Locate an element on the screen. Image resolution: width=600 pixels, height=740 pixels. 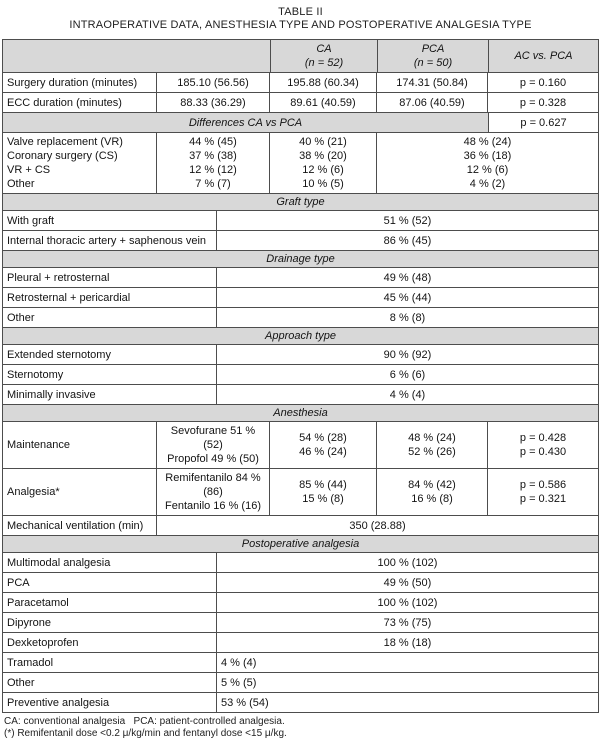
ca-line: 15 % (8) is located at coordinates (323, 499).